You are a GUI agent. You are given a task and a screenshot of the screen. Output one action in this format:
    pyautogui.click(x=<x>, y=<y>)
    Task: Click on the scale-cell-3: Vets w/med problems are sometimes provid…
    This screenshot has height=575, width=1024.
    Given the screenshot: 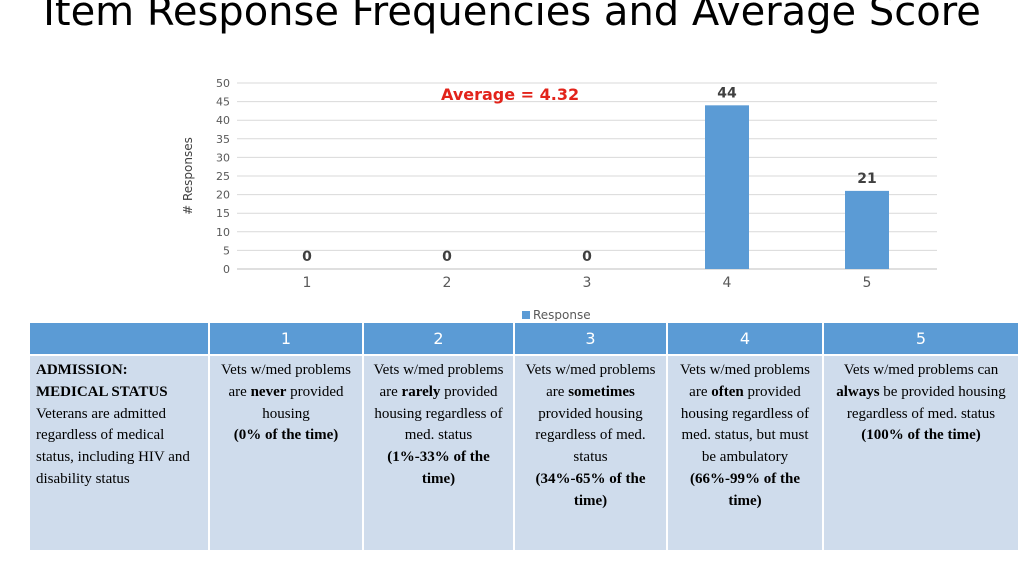 What is the action you would take?
    pyautogui.click(x=590, y=453)
    